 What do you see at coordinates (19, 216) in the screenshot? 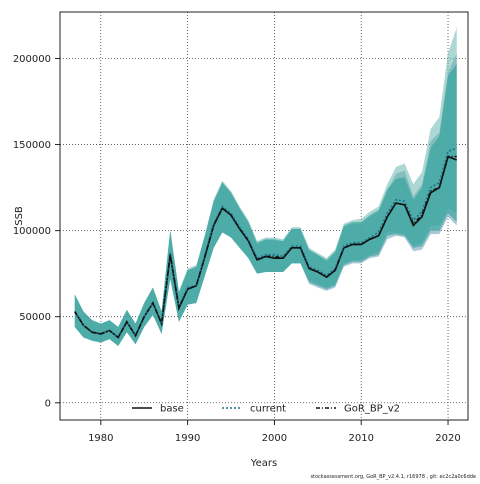
I see `y-axis-label: SSB` at bounding box center [19, 216].